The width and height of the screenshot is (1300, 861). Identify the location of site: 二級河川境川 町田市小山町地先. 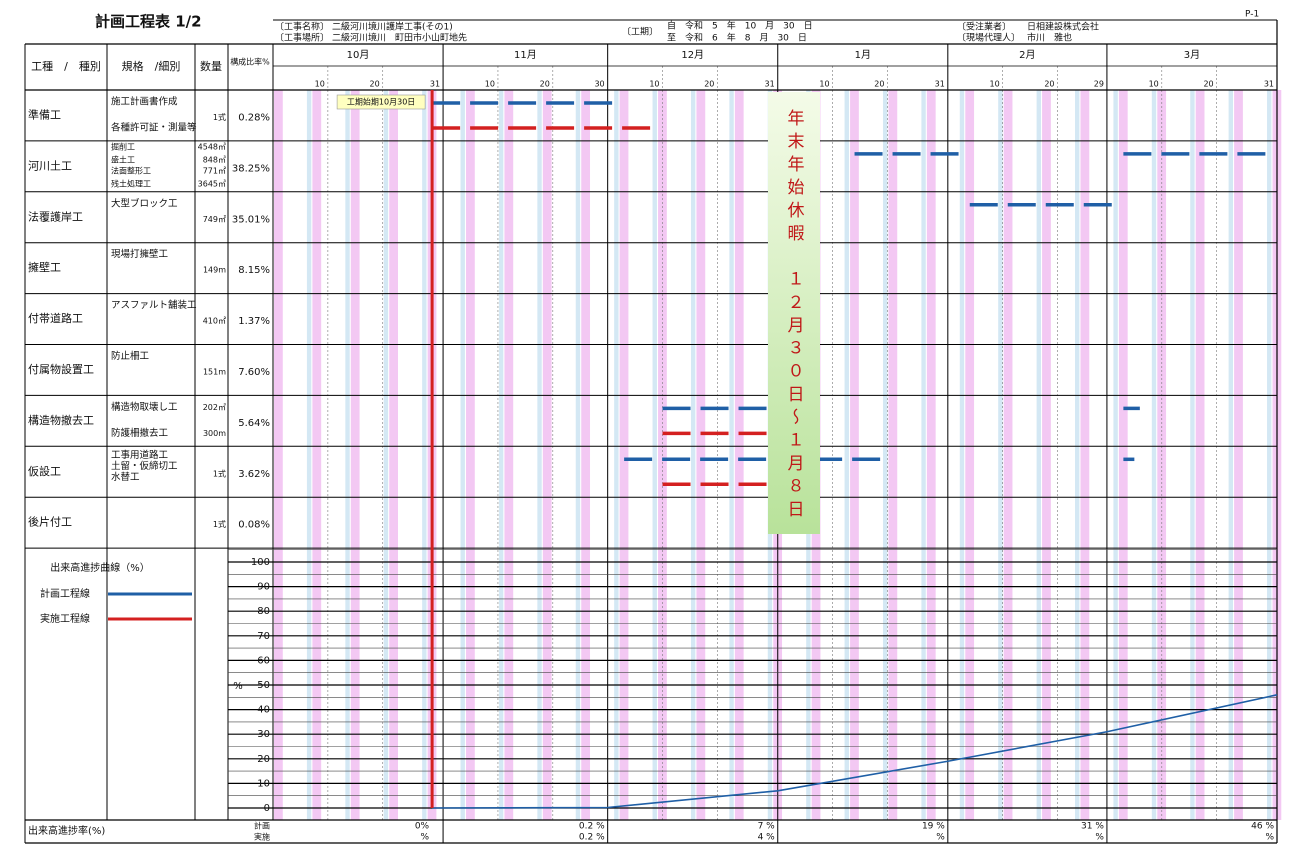
(399, 38).